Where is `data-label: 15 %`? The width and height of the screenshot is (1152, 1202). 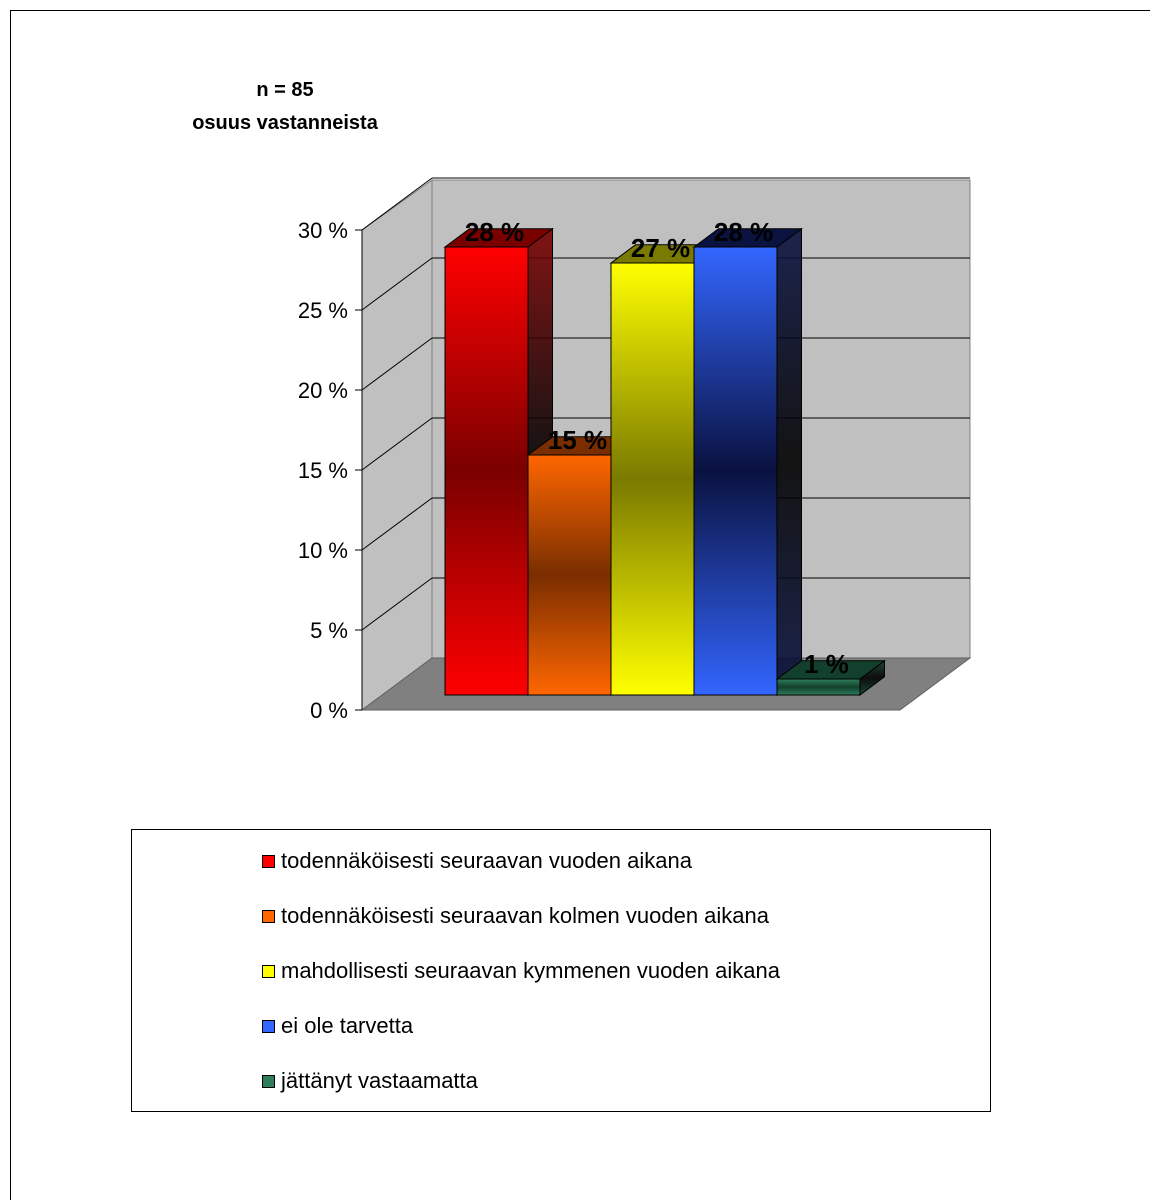
data-label: 15 % is located at coordinates (577, 440).